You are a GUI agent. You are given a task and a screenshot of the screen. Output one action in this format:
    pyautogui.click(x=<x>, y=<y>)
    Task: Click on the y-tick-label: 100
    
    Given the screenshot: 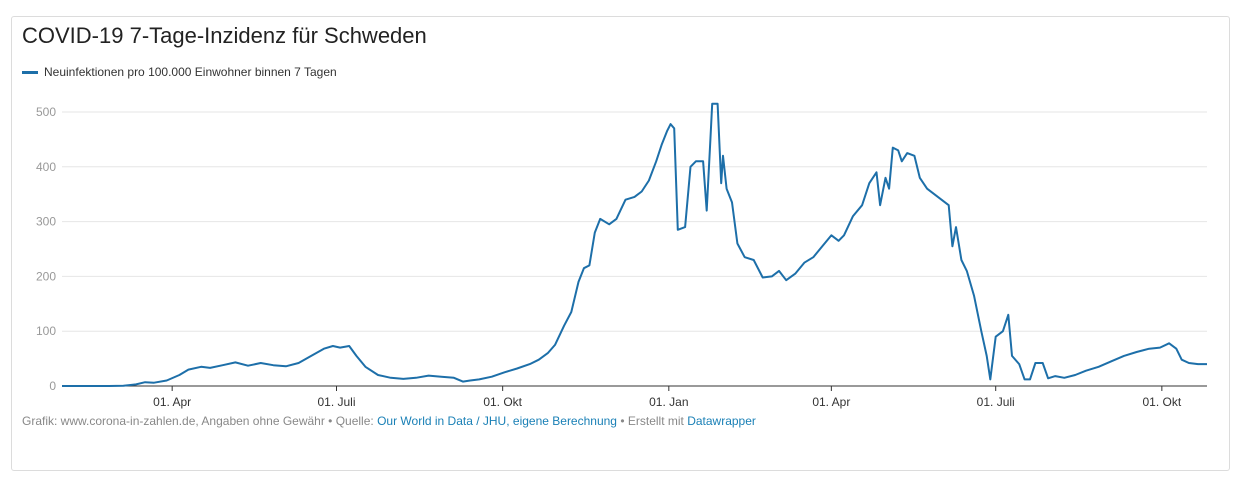 What is the action you would take?
    pyautogui.click(x=46, y=331)
    